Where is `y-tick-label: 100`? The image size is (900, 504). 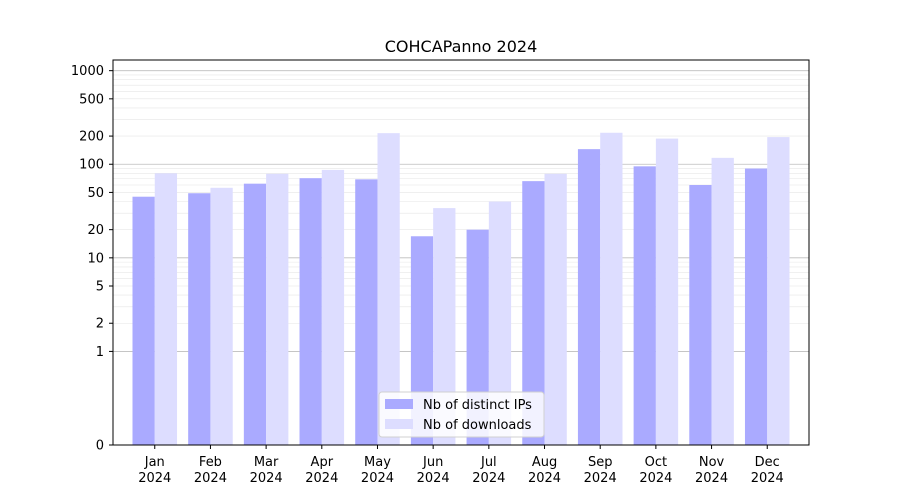 y-tick-label: 100 is located at coordinates (91, 165).